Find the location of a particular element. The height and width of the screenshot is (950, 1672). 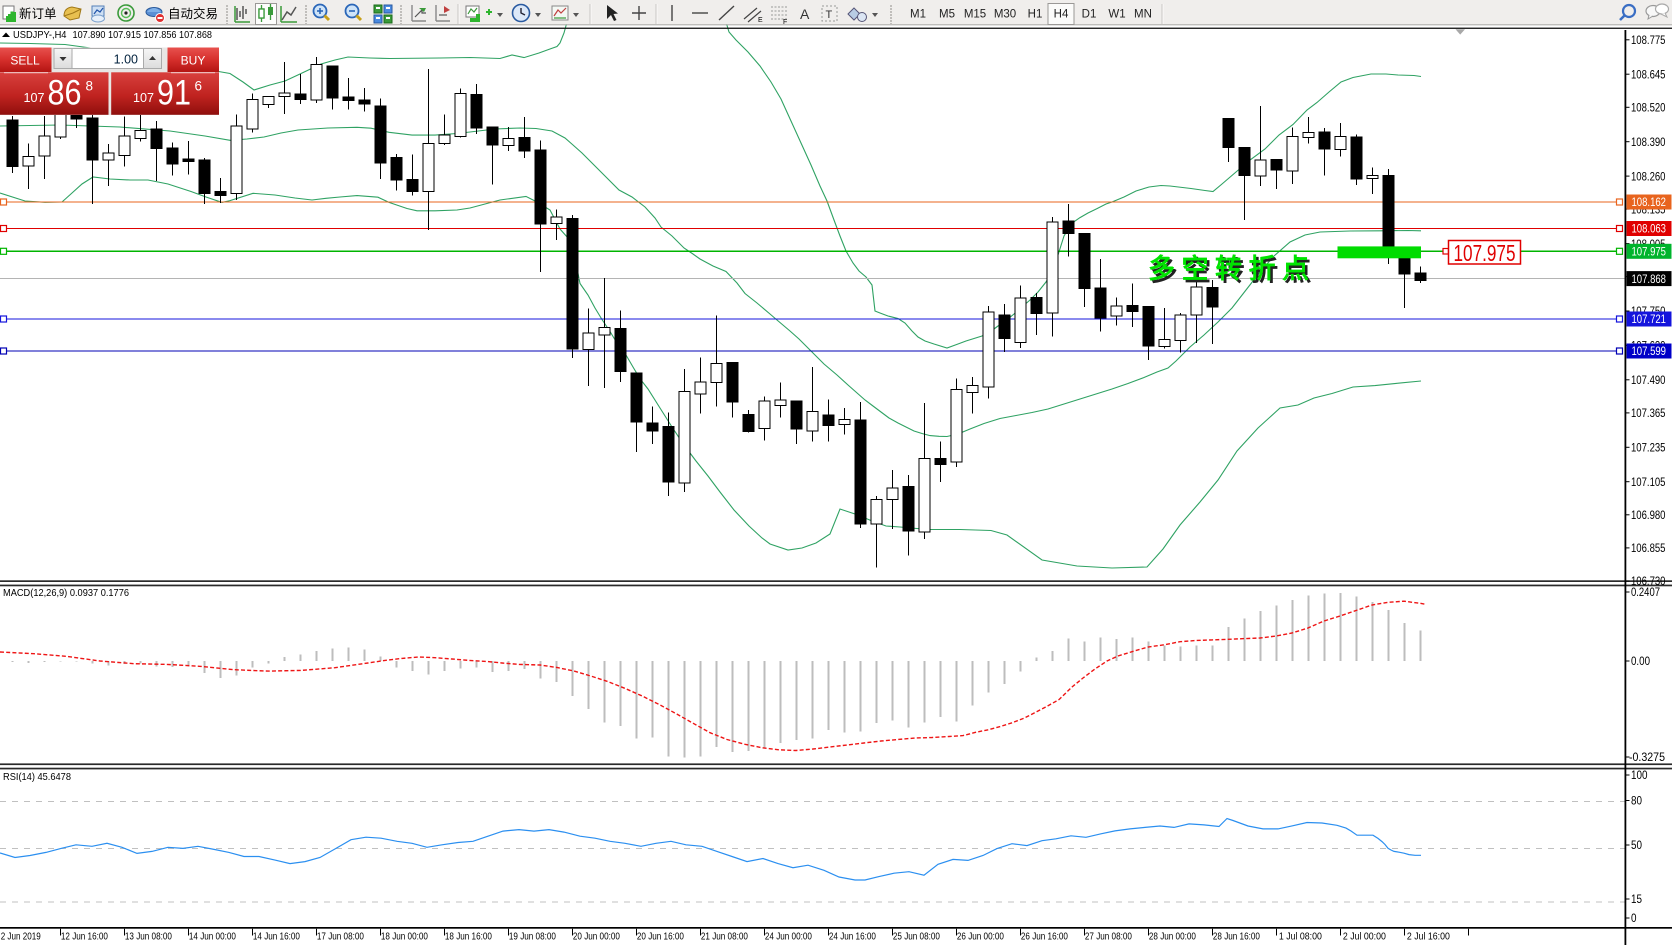

svg-text: 25 Jun 08:00 is located at coordinates (916, 937).